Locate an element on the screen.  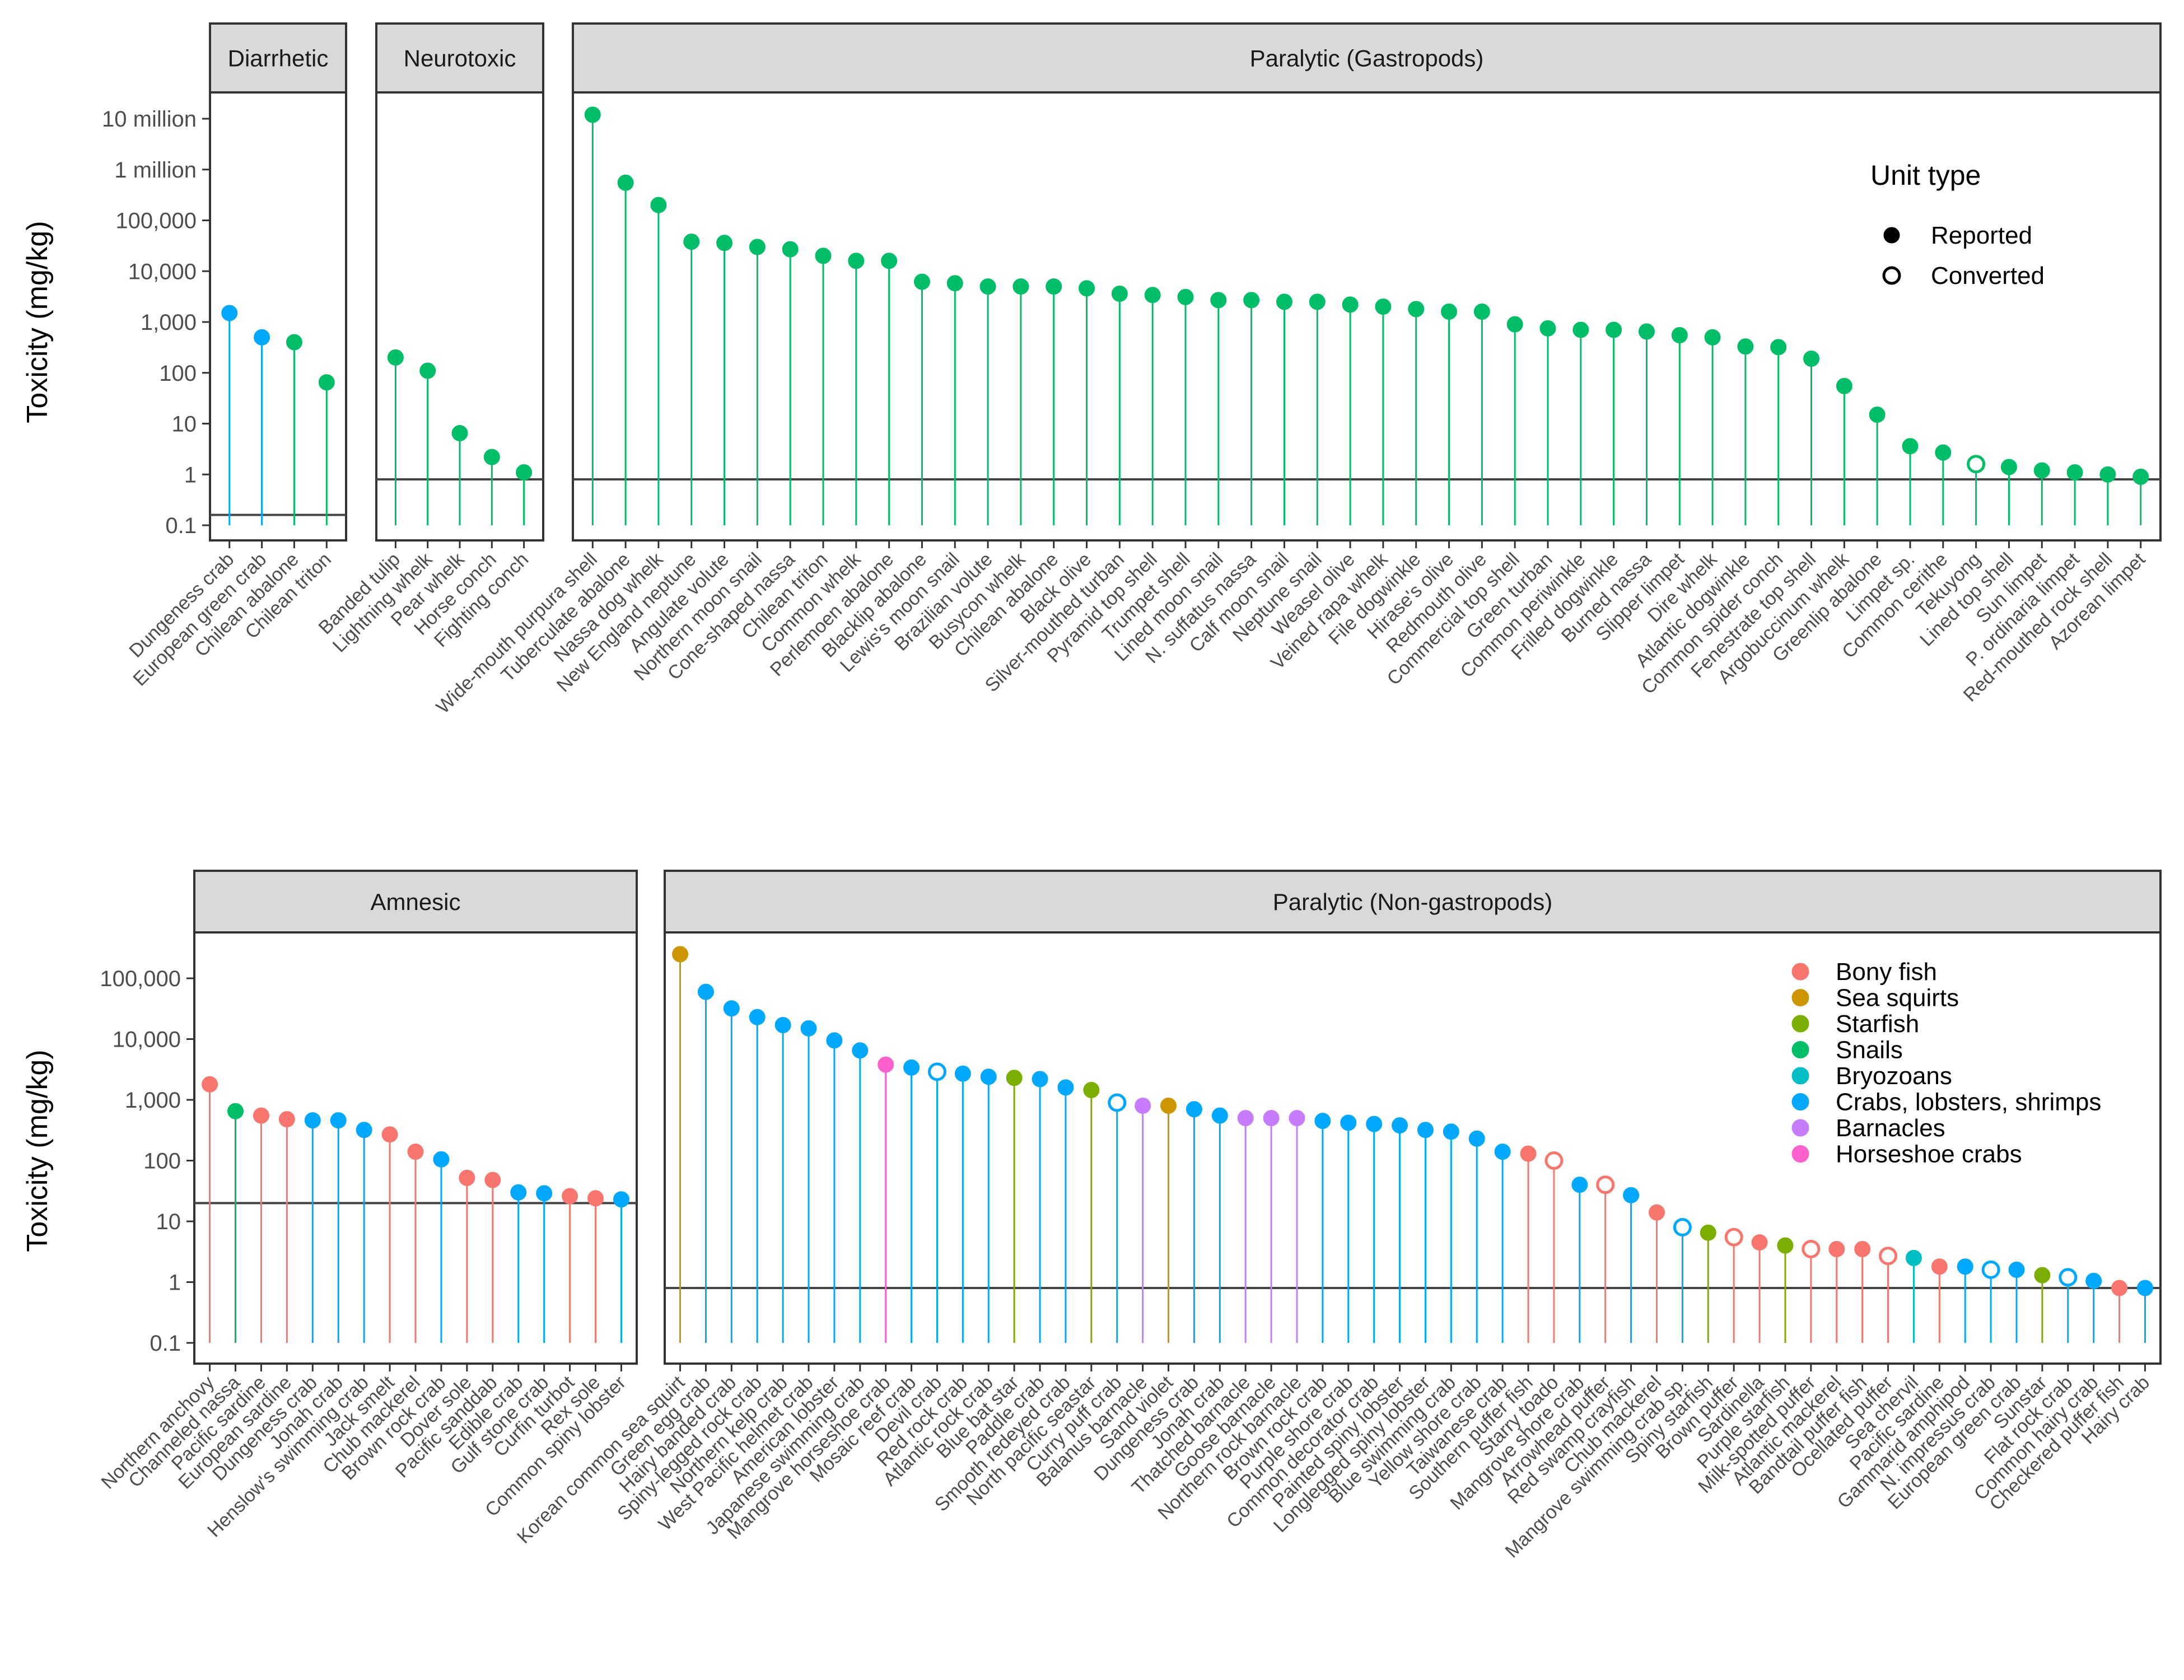
panel-strip-label: Paralytic (Gastropods) is located at coordinates (1367, 59).